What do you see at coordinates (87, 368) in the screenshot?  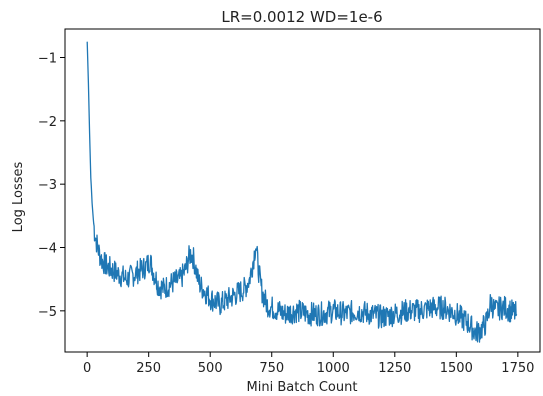 I see `x-tick-label: 0` at bounding box center [87, 368].